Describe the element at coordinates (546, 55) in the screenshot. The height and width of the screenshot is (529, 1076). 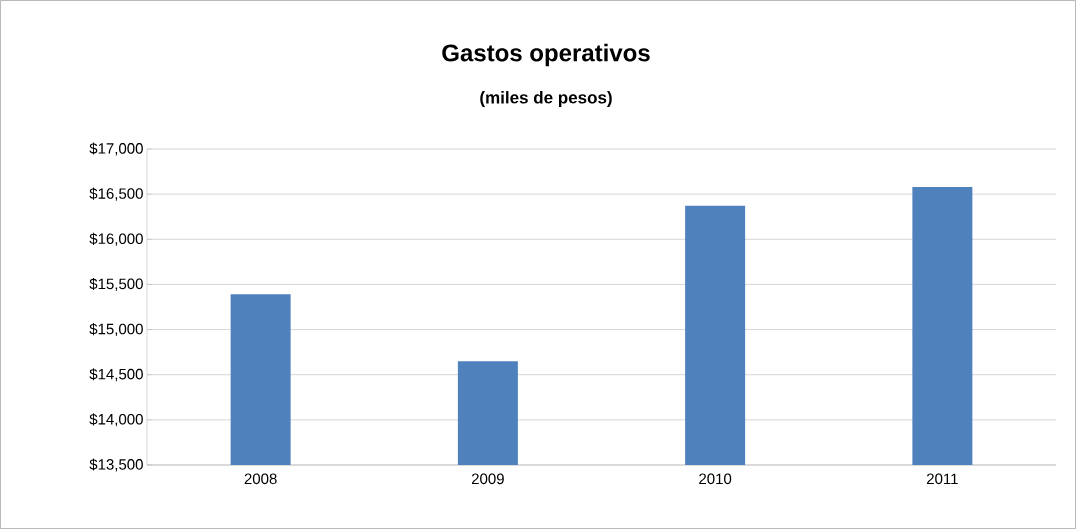
I see `chart-title: Gastos operativos` at that location.